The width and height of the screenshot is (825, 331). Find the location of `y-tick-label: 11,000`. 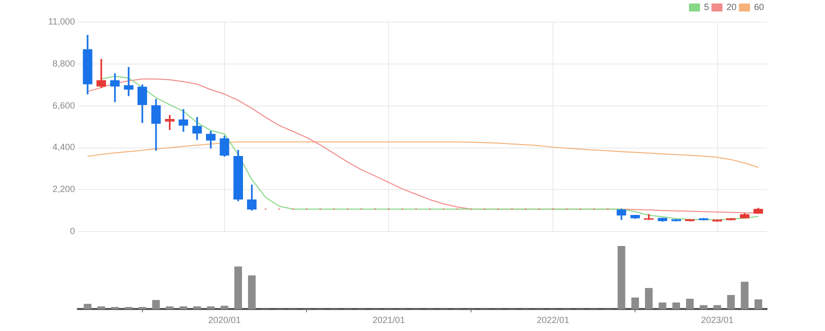

y-tick-label: 11,000 is located at coordinates (61, 21).